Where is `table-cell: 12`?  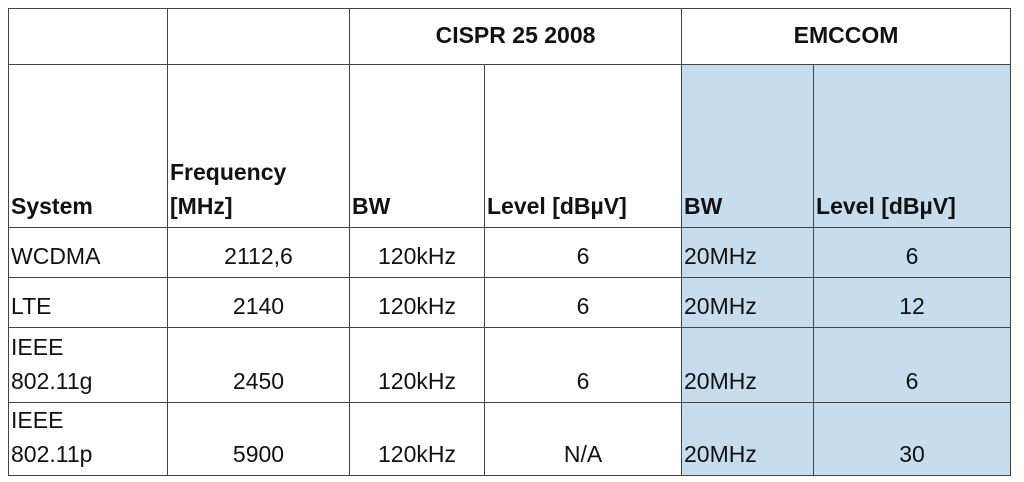
table-cell: 12 is located at coordinates (912, 302).